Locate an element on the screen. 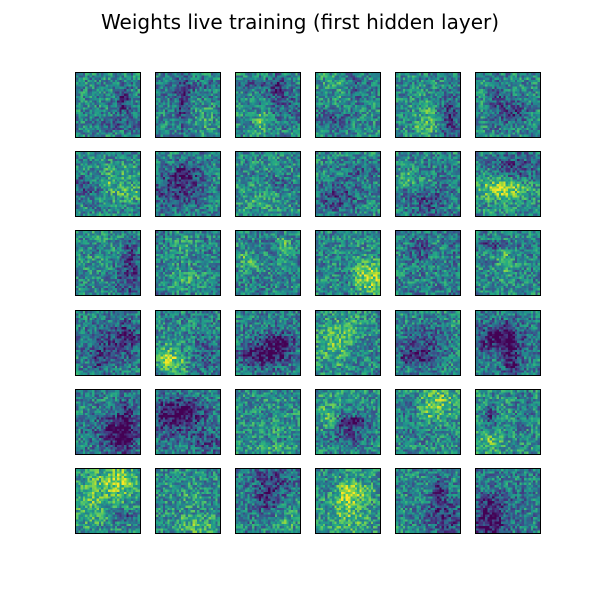  weight-panel-r6-c6 is located at coordinates (508, 501).